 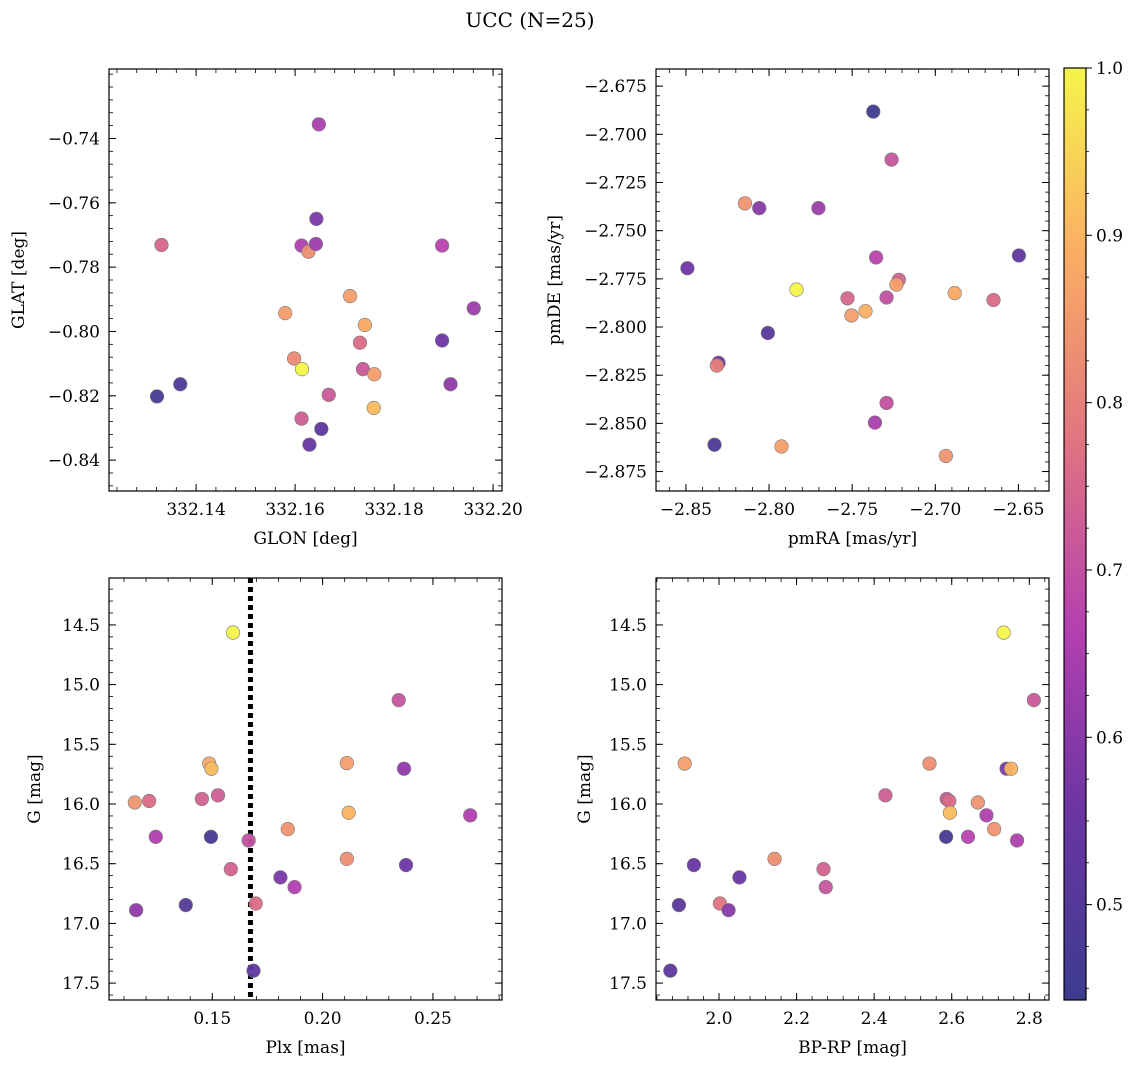 I want to click on colorbar-gradient, so click(x=1075, y=534).